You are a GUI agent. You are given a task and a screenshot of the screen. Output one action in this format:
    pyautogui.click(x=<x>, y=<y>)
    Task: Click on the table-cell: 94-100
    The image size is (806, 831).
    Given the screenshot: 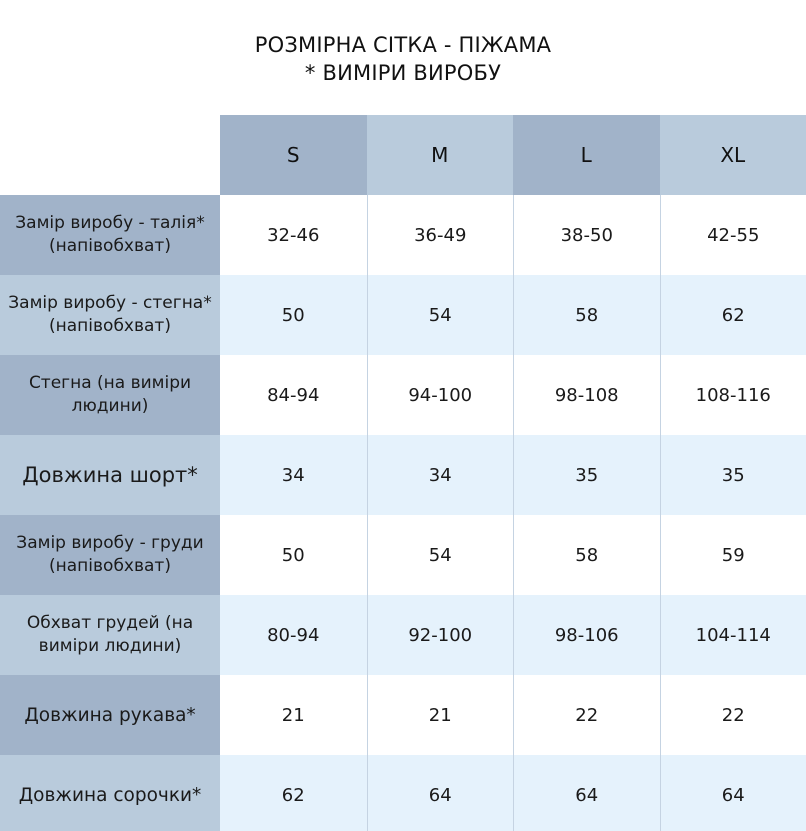 What is the action you would take?
    pyautogui.click(x=439, y=395)
    